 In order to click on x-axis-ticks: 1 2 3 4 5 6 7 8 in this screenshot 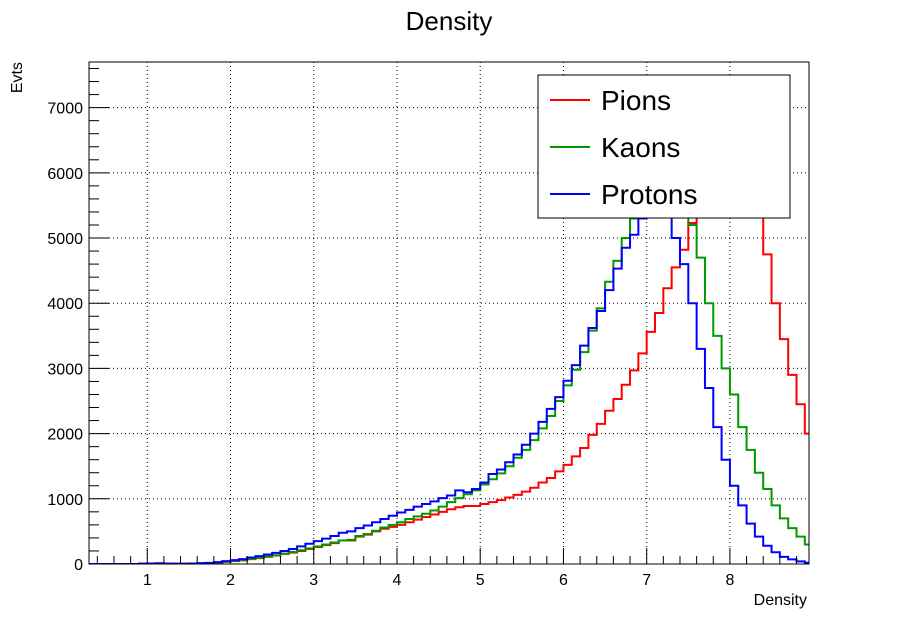, I will do `click(446, 568)`.